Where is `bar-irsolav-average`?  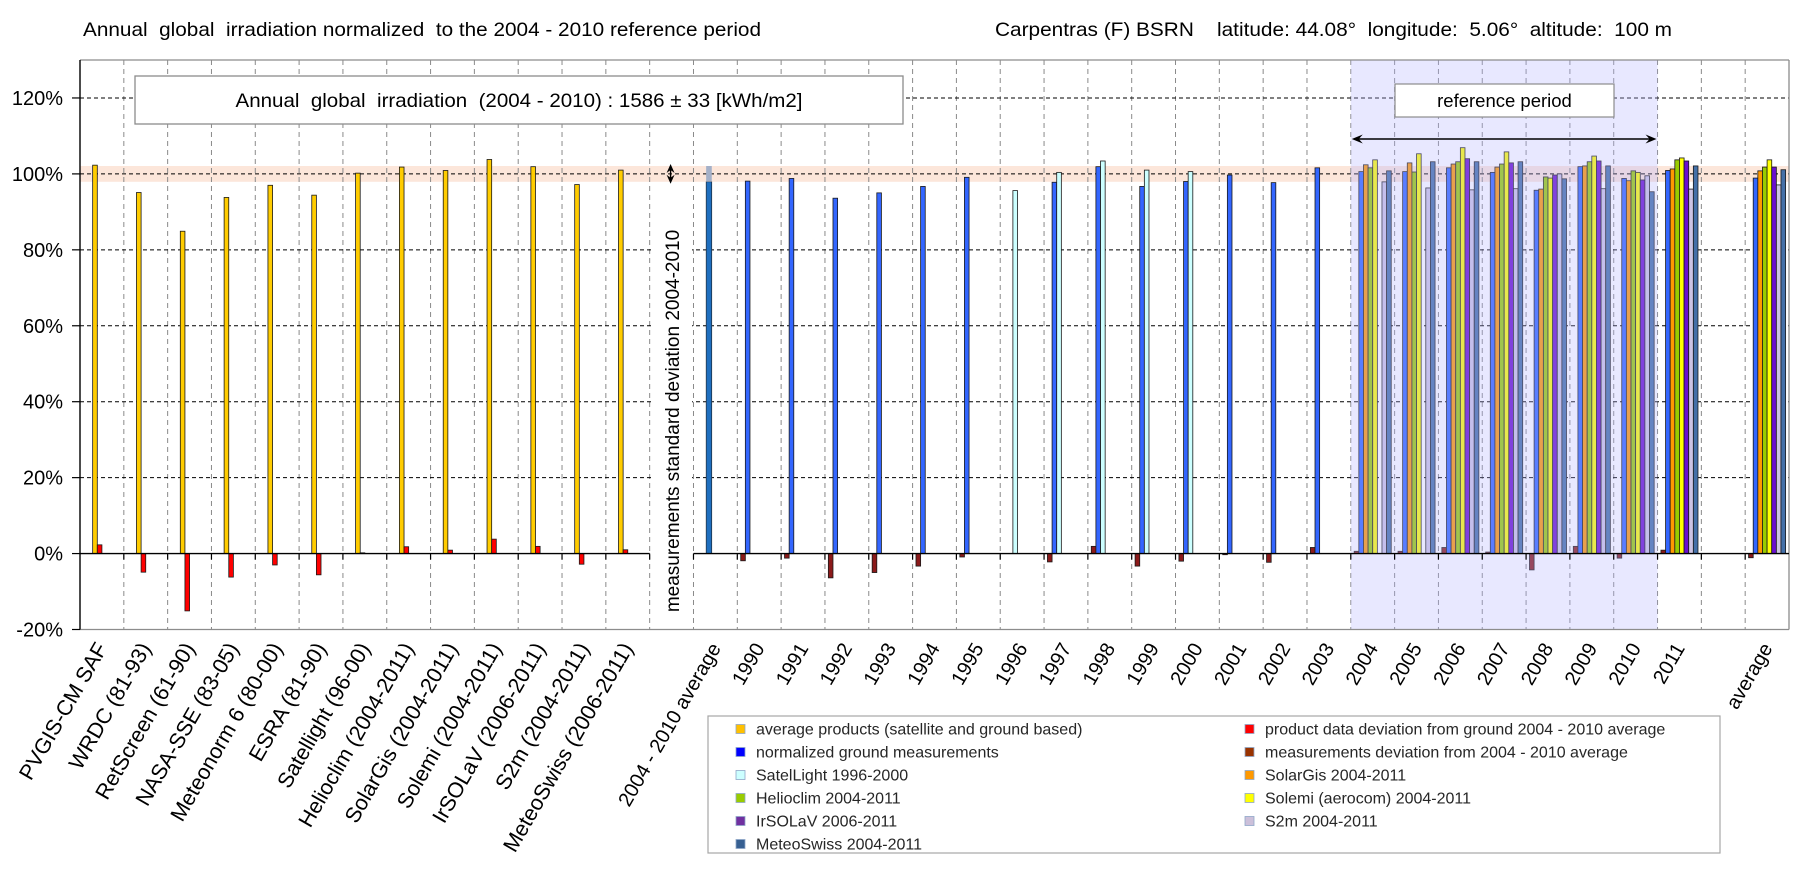
bar-irsolav-average is located at coordinates (1774, 360).